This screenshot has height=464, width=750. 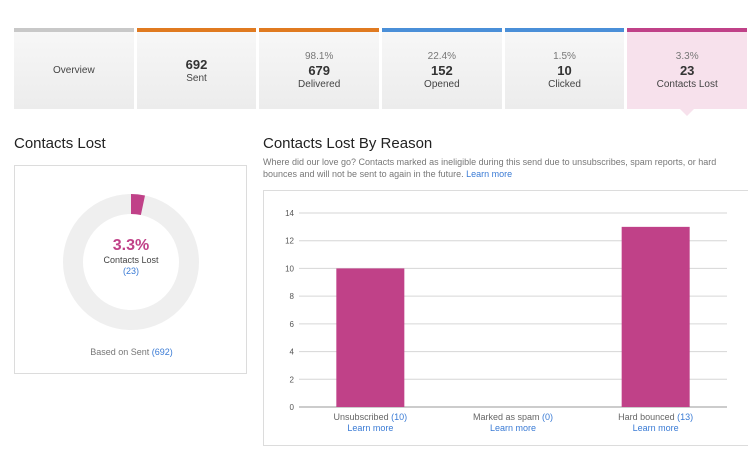 What do you see at coordinates (120, 352) in the screenshot?
I see `based-on-label: Based on Sent` at bounding box center [120, 352].